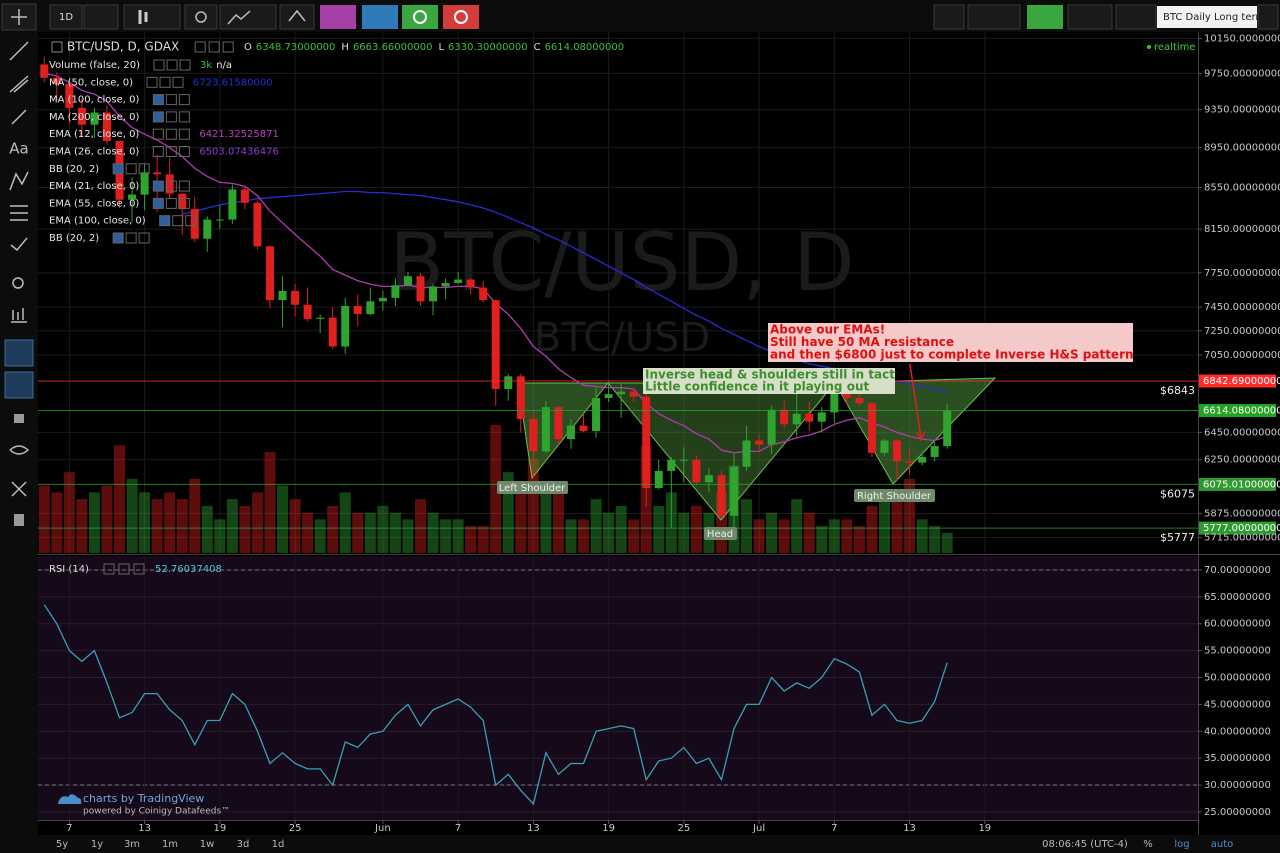 The height and width of the screenshot is (853, 1280). I want to click on volume, so click(495, 489).